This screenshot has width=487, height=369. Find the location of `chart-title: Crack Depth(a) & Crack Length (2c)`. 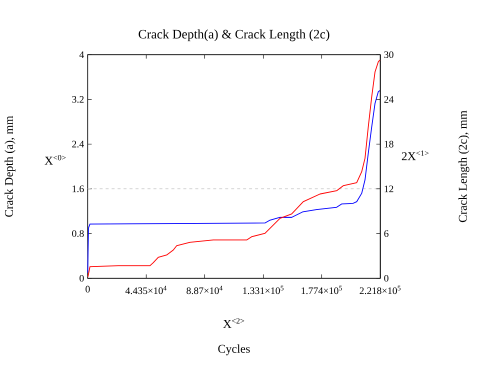

chart-title: Crack Depth(a) & Crack Length (2c) is located at coordinates (234, 35).